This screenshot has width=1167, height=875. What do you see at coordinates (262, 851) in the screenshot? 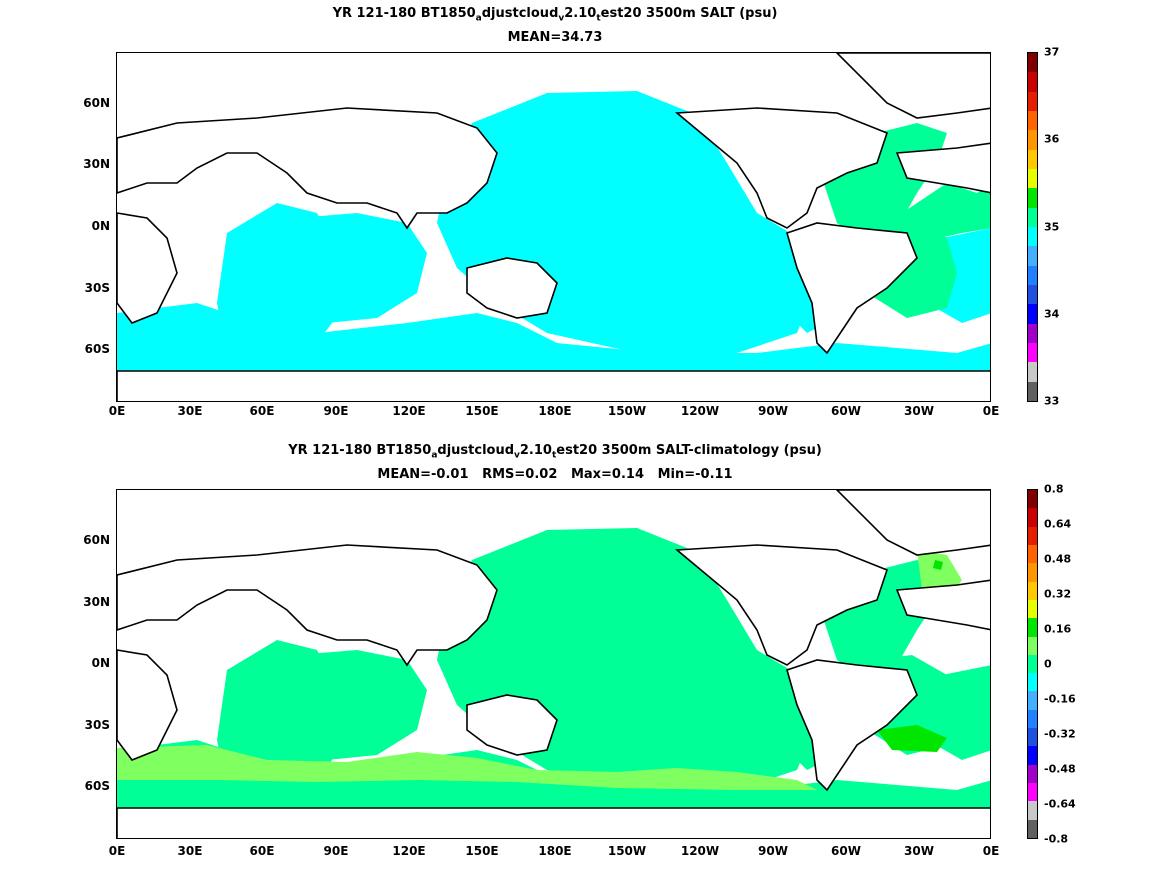
I see `bottom-lon-label: 60E` at bounding box center [262, 851].